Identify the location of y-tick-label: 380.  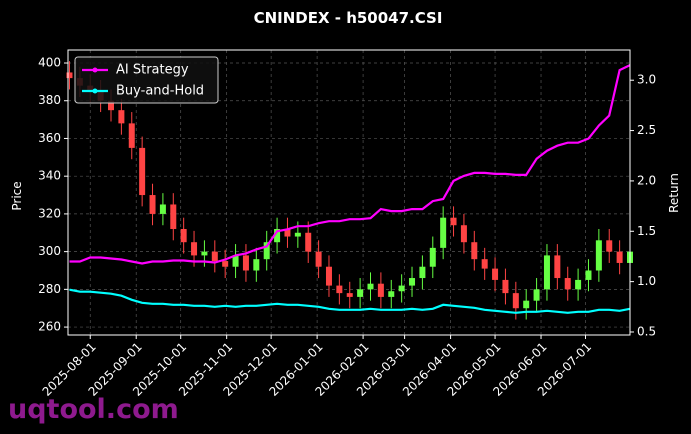
(49, 100).